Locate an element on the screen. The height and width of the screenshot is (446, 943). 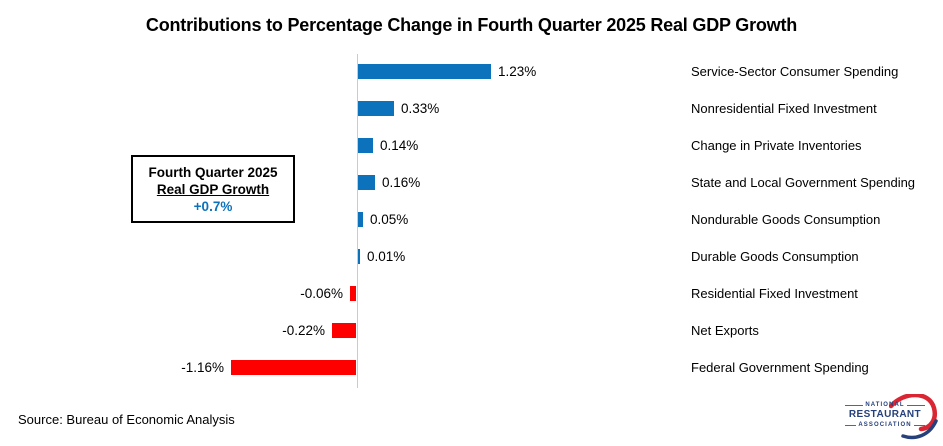
bar-value-label: 0.05% is located at coordinates (389, 219).